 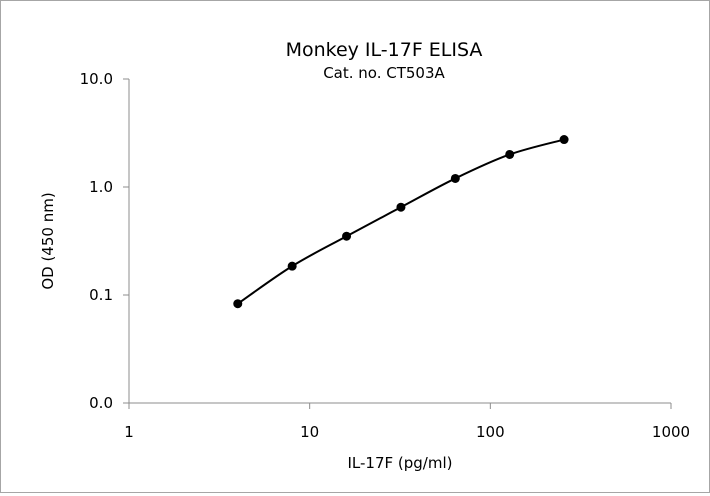 I want to click on chart-subtitle: Cat. no. CT503A, so click(x=384, y=73).